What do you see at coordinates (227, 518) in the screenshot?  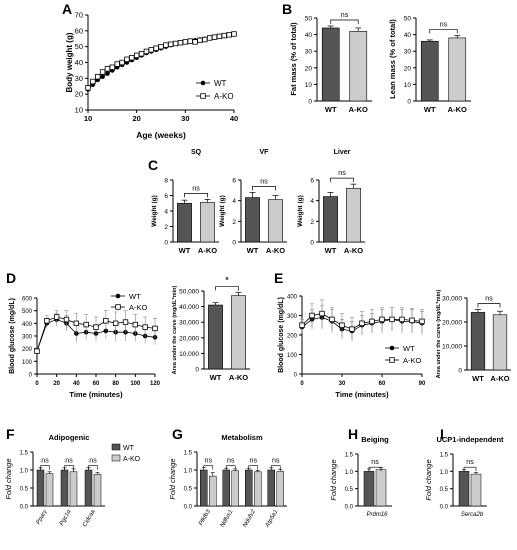 I see `x-tick-label: Ndfus1` at bounding box center [227, 518].